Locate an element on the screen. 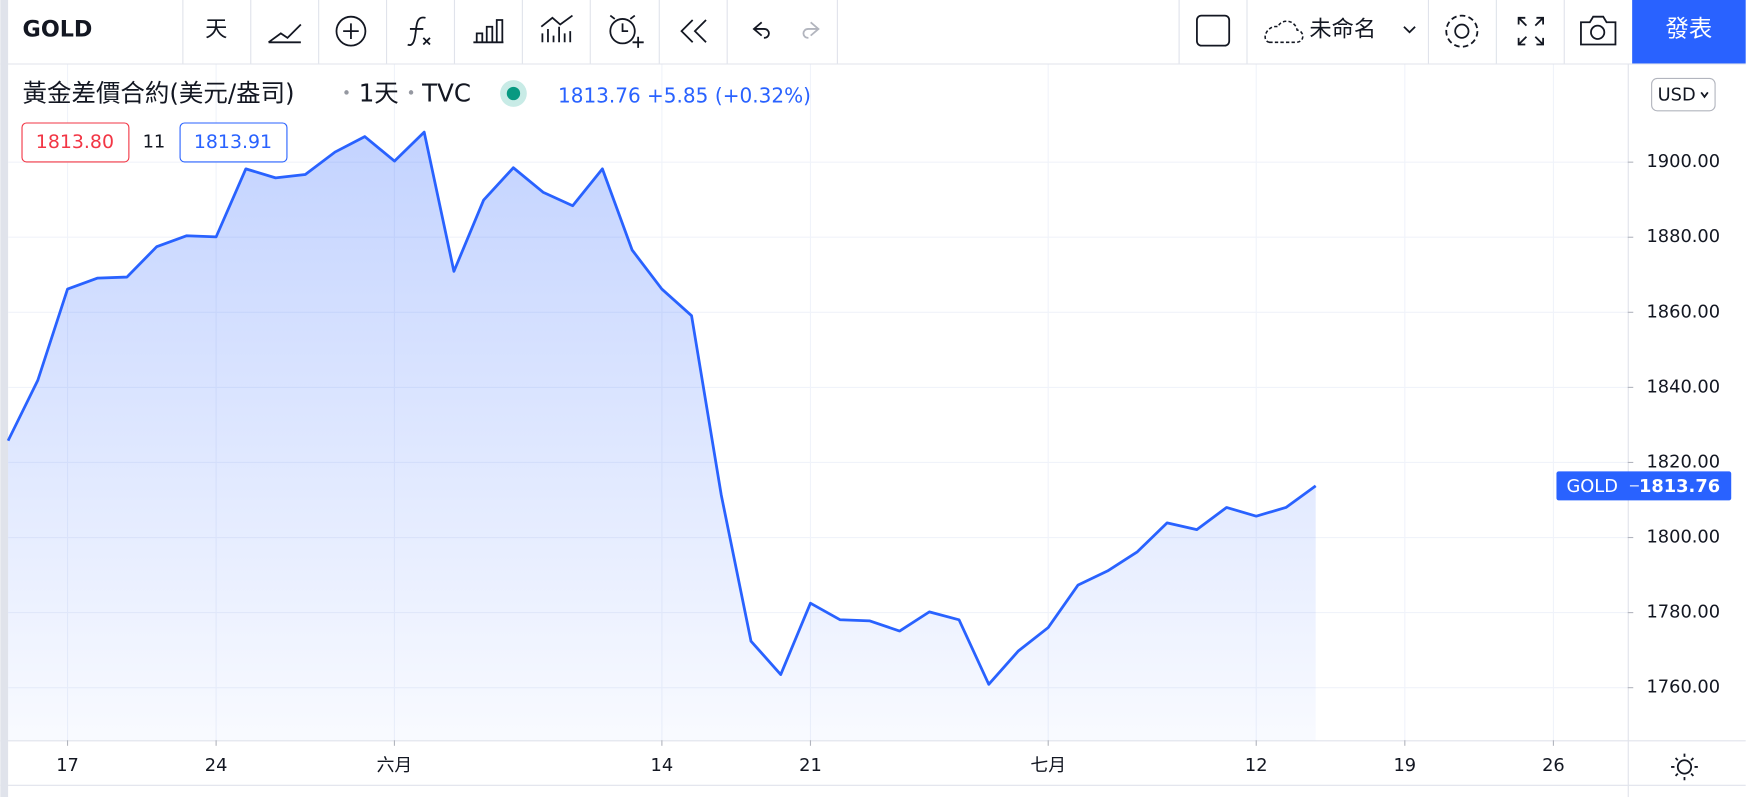  x-tick-label: 12 is located at coordinates (1256, 765).